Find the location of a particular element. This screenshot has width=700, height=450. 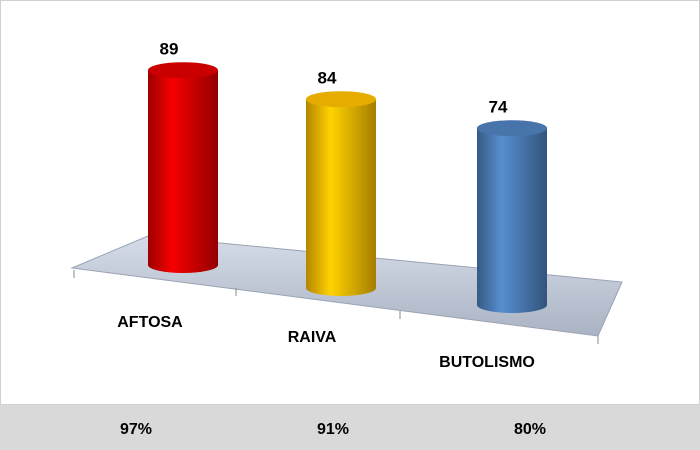

x-tick-label: BUTOLISMO is located at coordinates (487, 362).